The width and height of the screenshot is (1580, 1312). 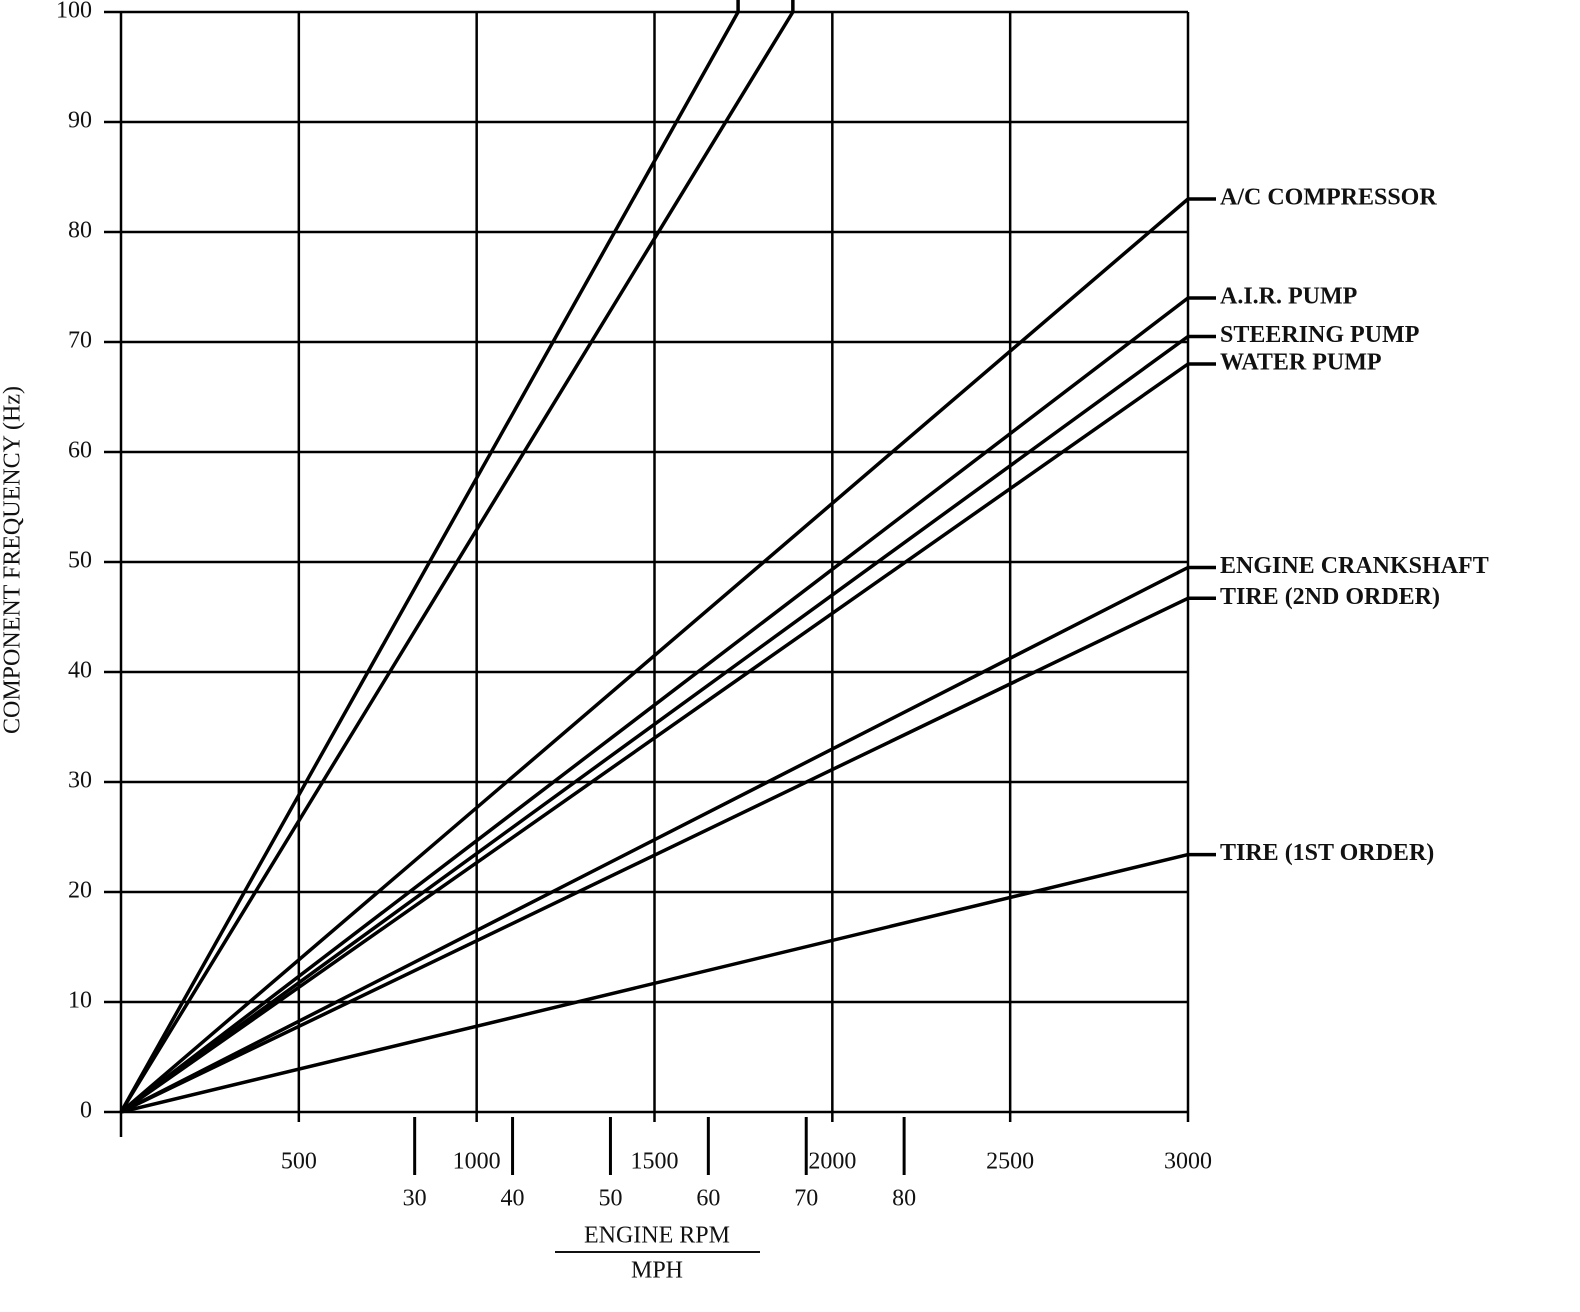 I want to click on x-tick-label: 500, so click(x=299, y=1162).